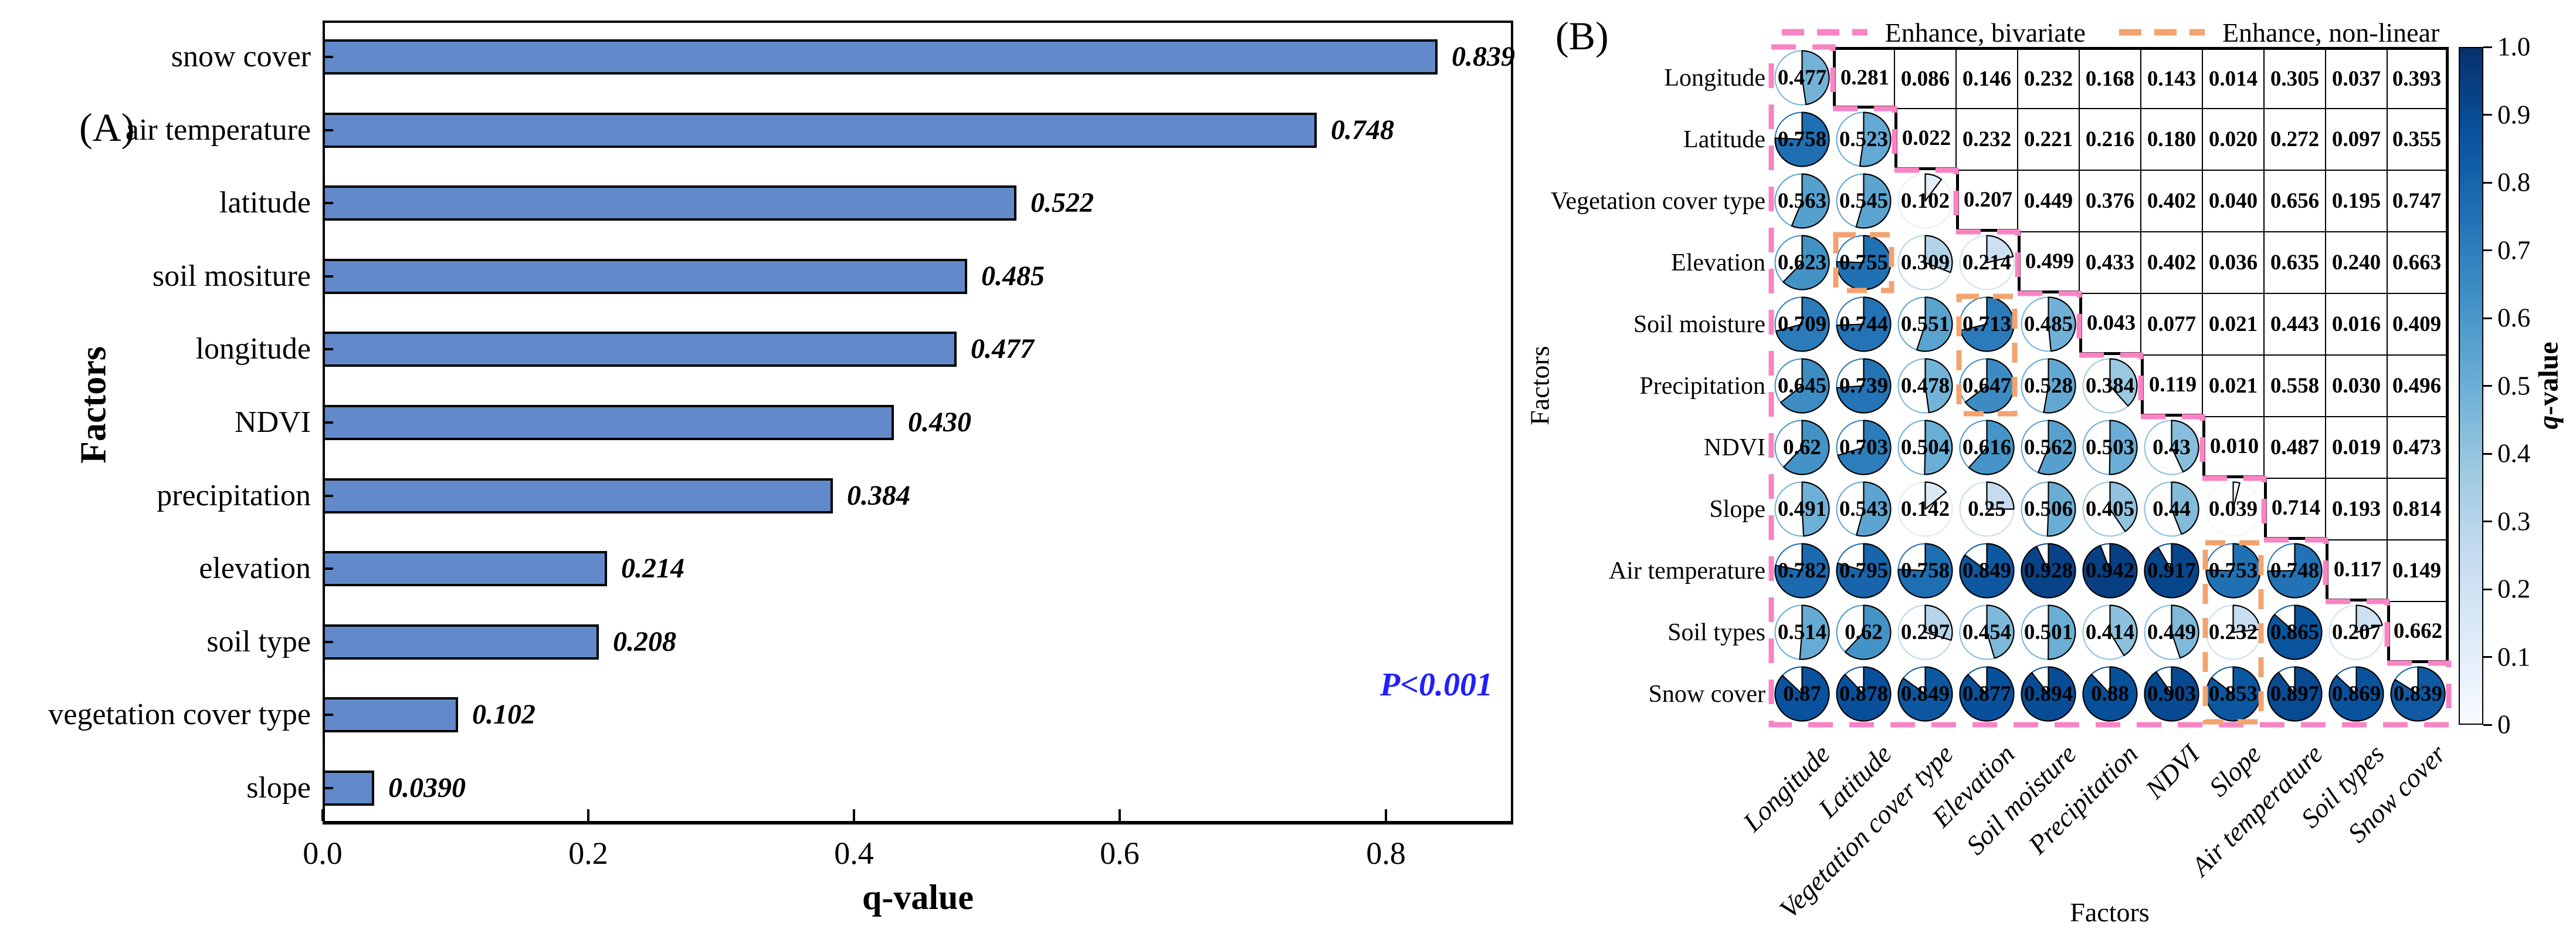  What do you see at coordinates (2295, 386) in the screenshot?
I see `matrix-upper-cell: 0.558` at bounding box center [2295, 386].